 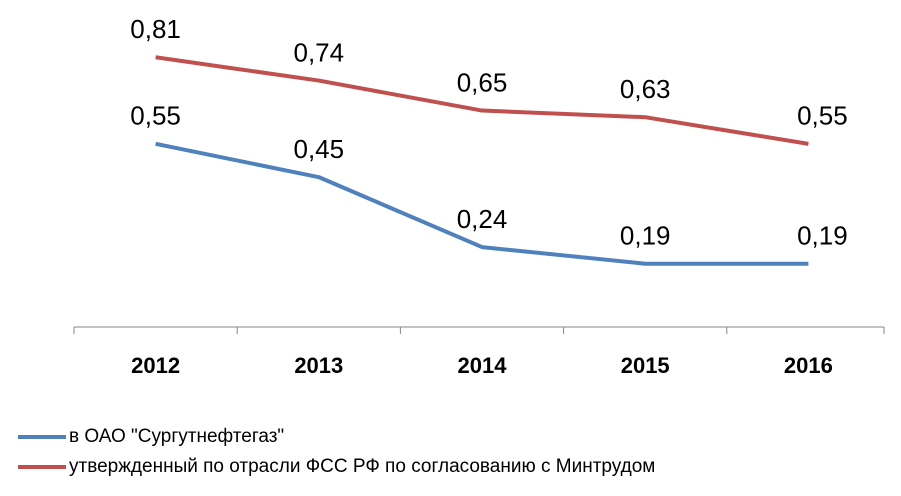 What do you see at coordinates (155, 29) in the screenshot?
I see `data-label: 0,81` at bounding box center [155, 29].